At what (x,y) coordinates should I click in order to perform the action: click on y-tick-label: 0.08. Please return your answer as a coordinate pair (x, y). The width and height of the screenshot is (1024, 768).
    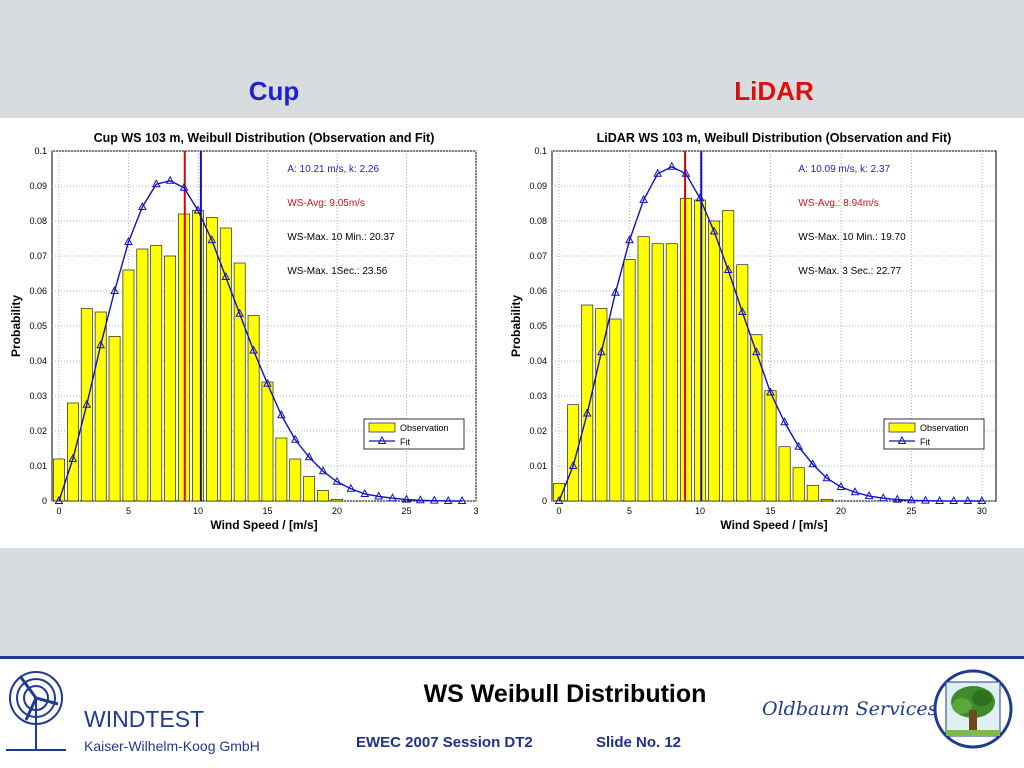
    Looking at the image, I should click on (38, 221).